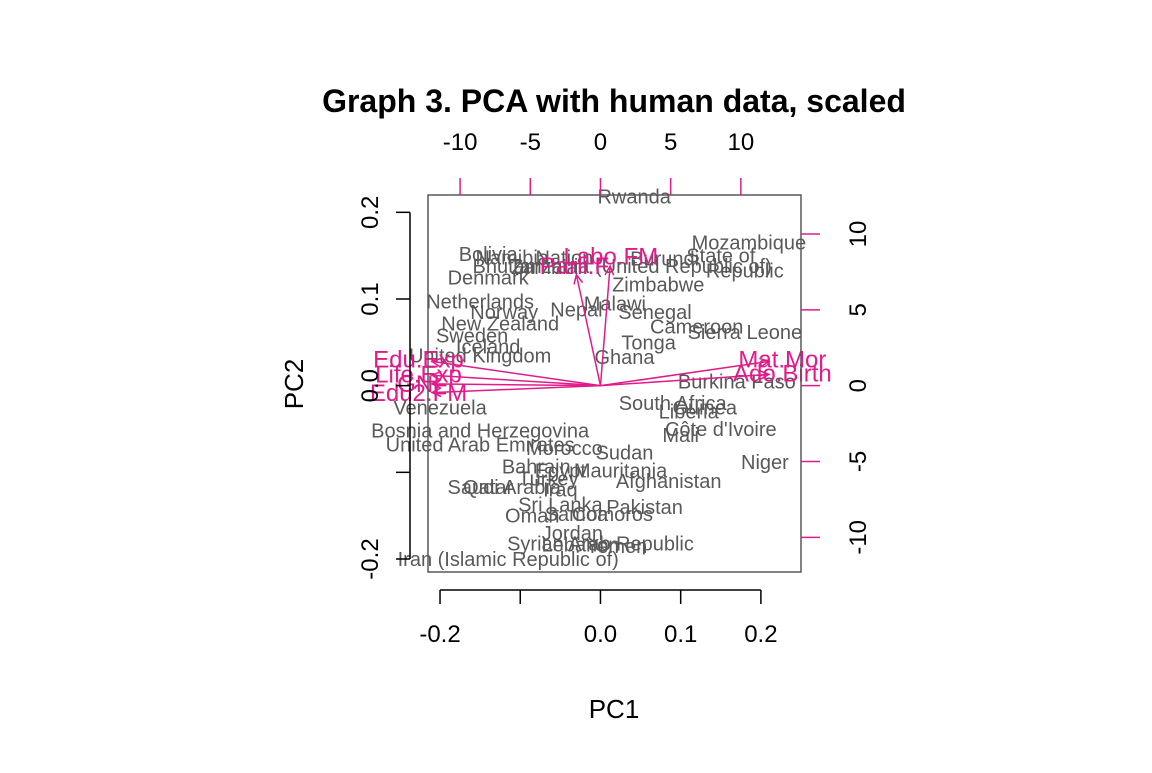  Describe the element at coordinates (480, 446) in the screenshot. I see `observation-label: United Arab Emirates` at that location.